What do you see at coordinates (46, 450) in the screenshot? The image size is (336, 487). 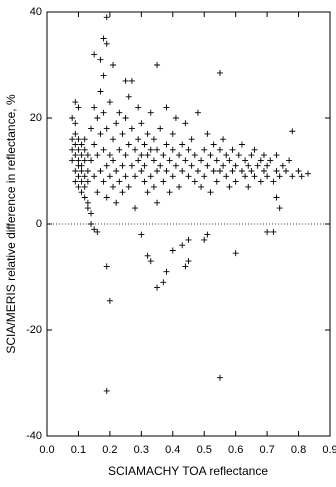 I see `x-tick-label: 0.0` at bounding box center [46, 450].